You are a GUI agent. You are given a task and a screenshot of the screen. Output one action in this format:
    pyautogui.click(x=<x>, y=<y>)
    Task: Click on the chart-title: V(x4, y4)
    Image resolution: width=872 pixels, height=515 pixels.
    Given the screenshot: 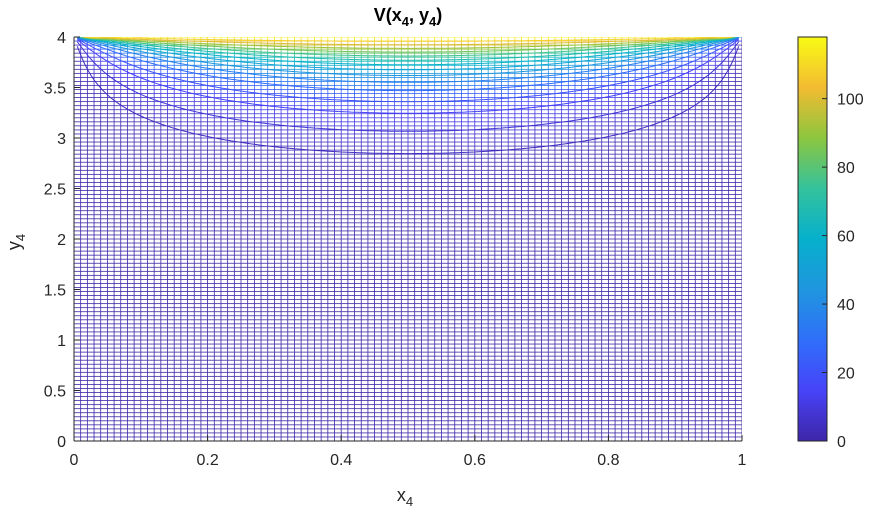 What is the action you would take?
    pyautogui.click(x=408, y=17)
    